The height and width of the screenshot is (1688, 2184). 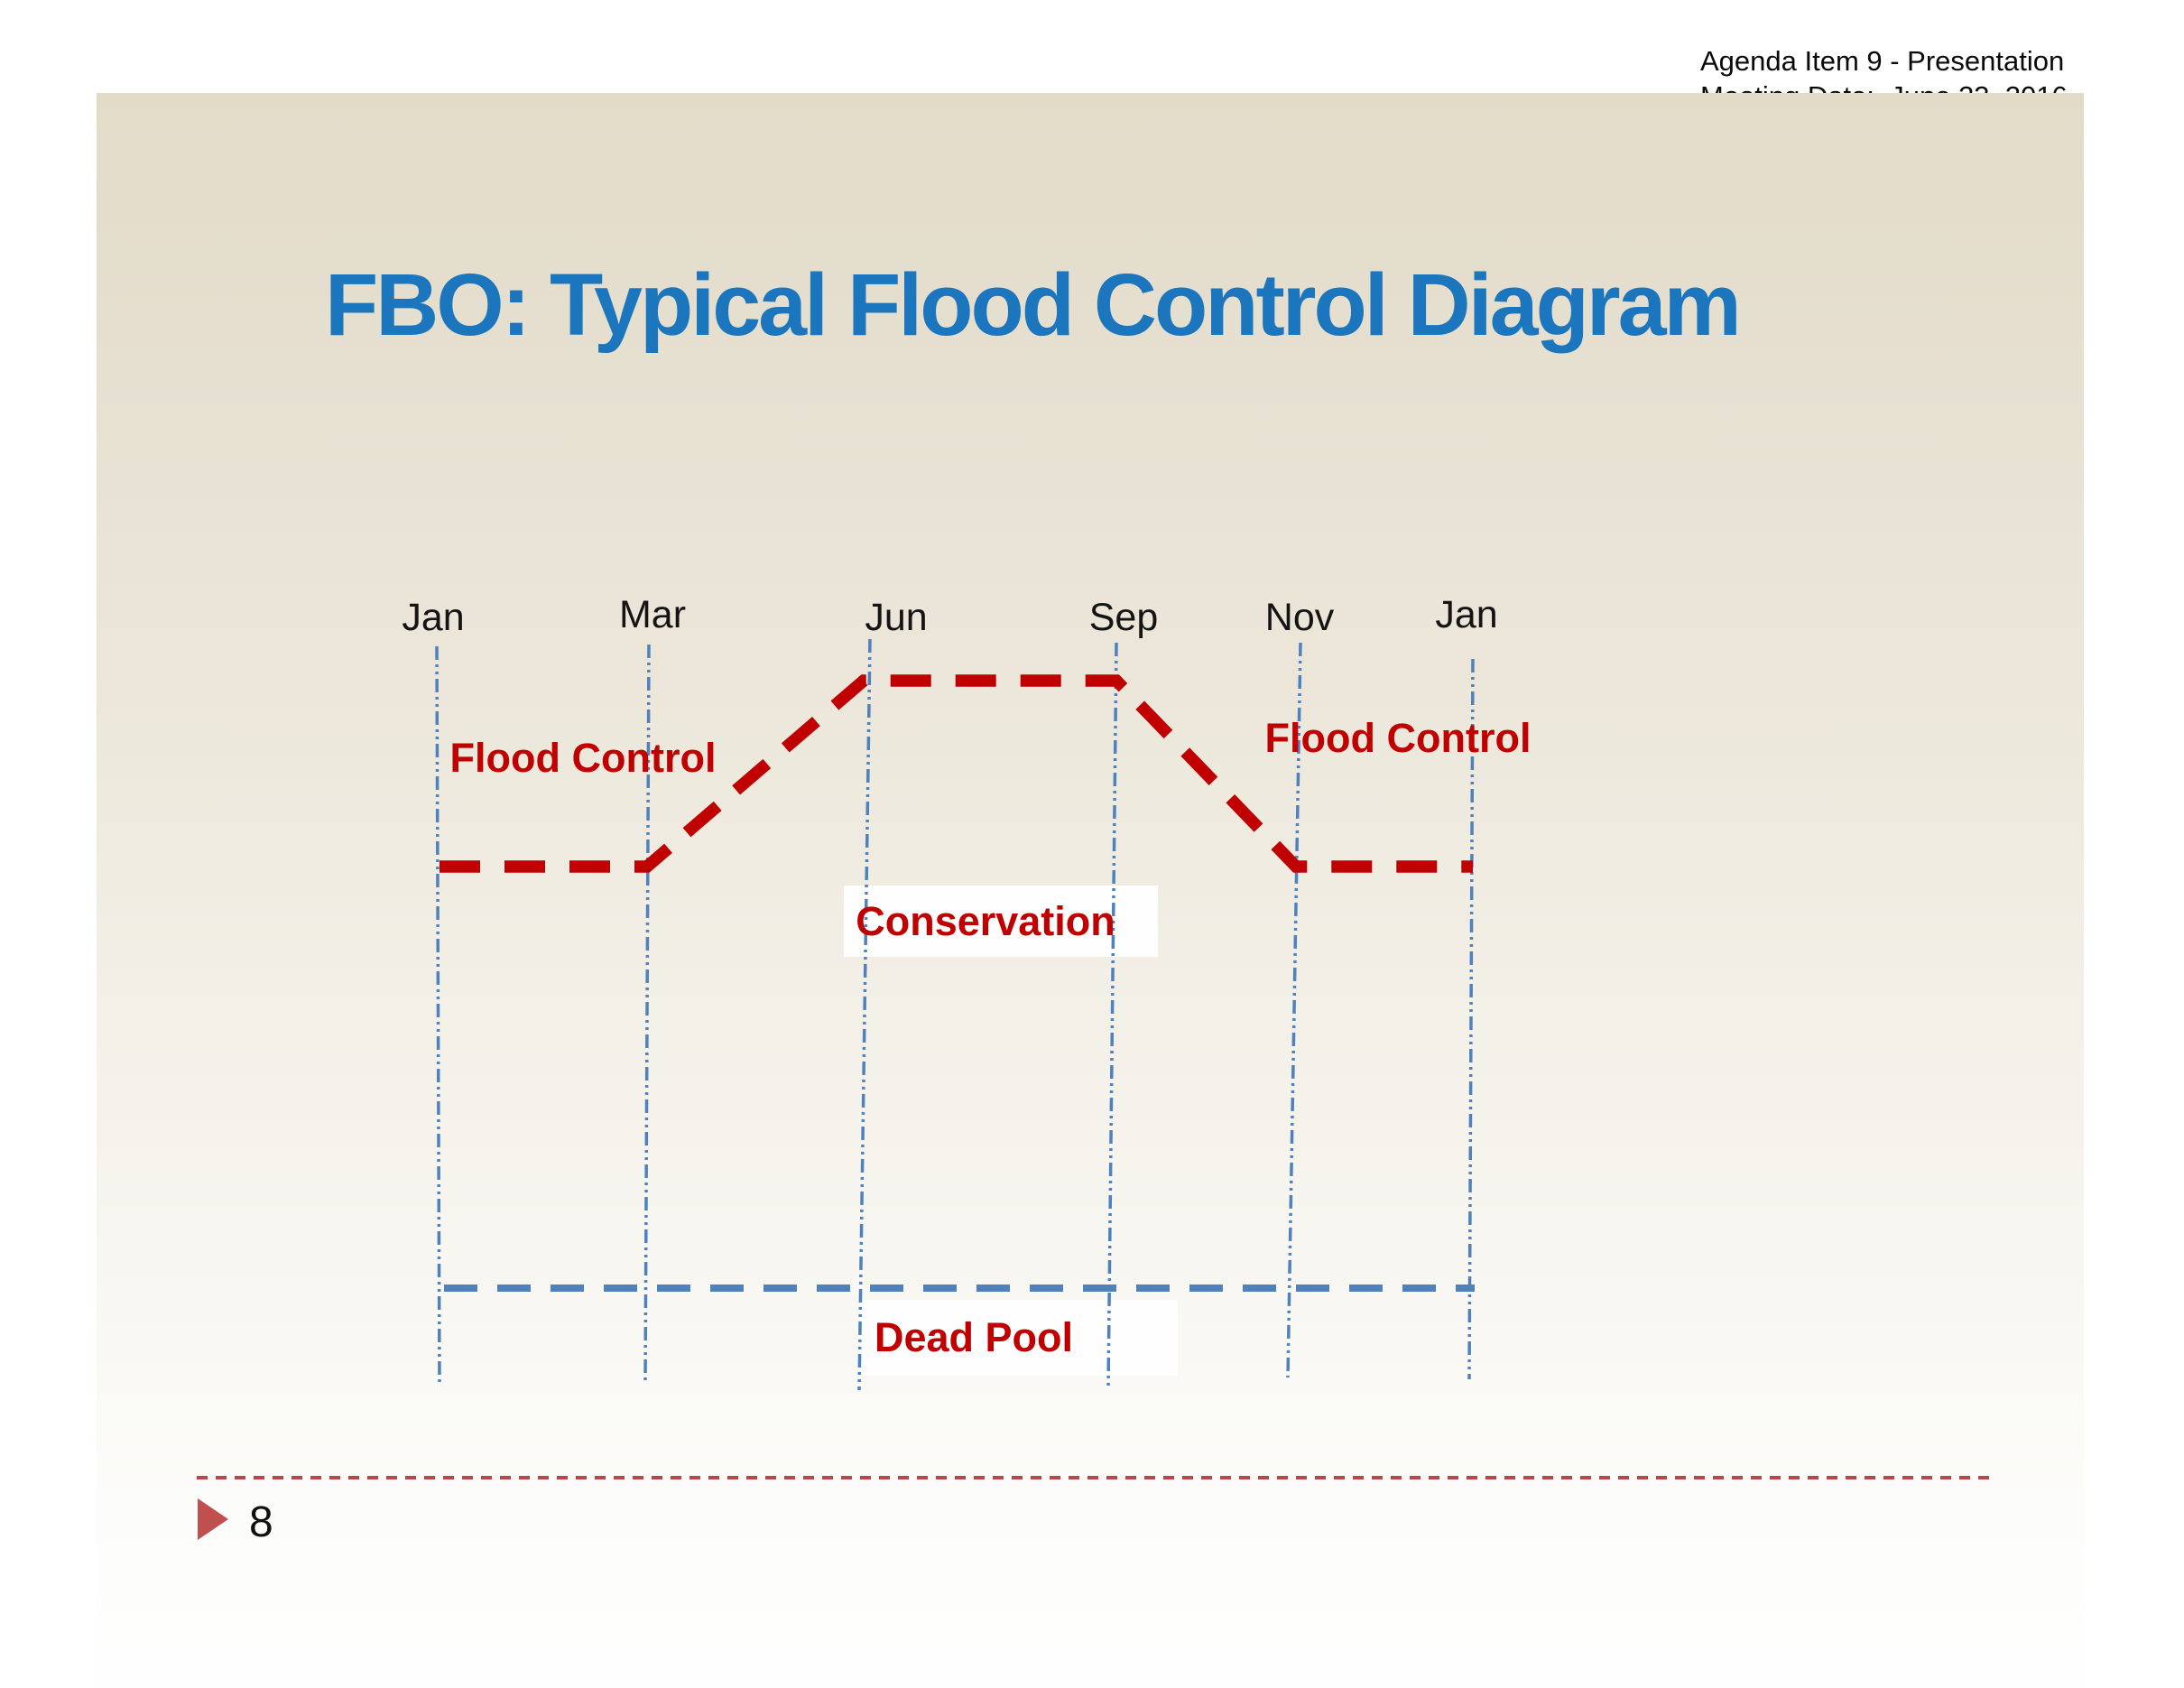 What do you see at coordinates (1294, 1010) in the screenshot?
I see `month-gridline-nov` at bounding box center [1294, 1010].